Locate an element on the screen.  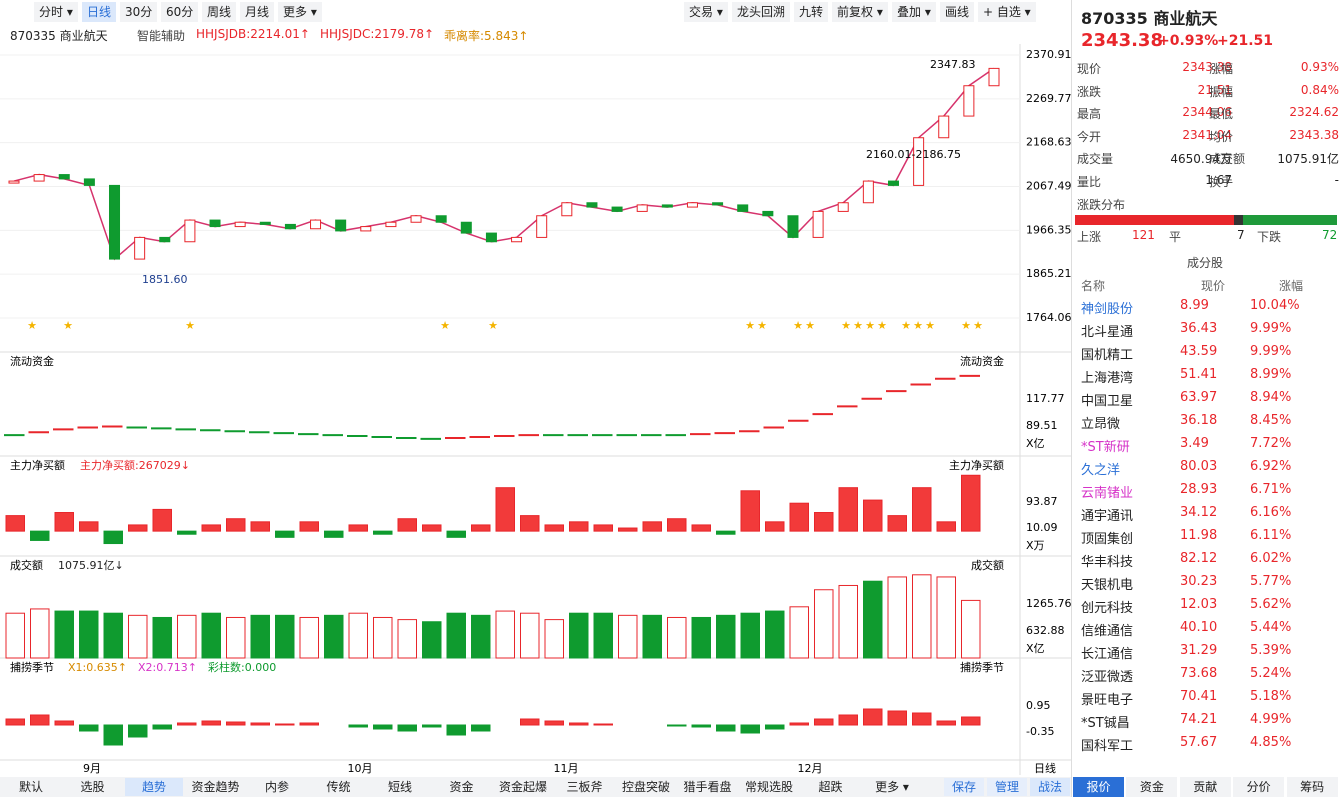
bottom-tab: 常规选股 is located at coordinates (768, 787).